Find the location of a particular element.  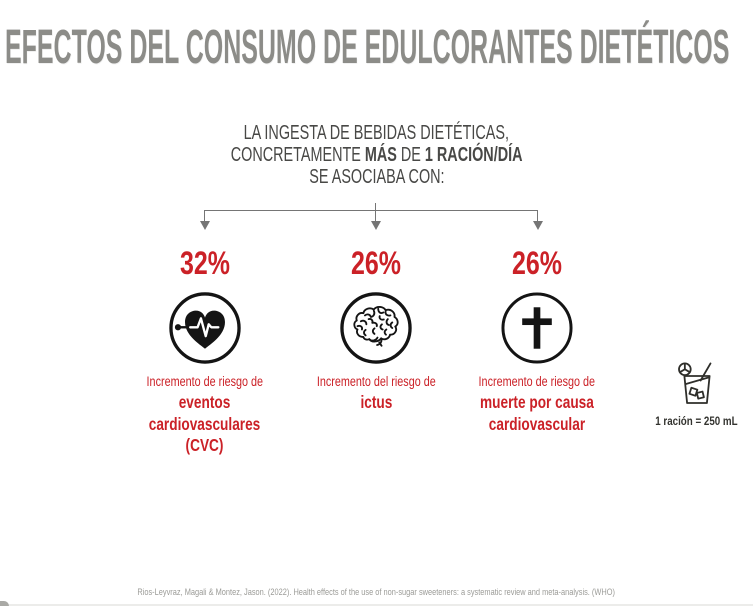

stat-emphasis-text: eventos cardiovasculares (CVC) is located at coordinates (205, 423).